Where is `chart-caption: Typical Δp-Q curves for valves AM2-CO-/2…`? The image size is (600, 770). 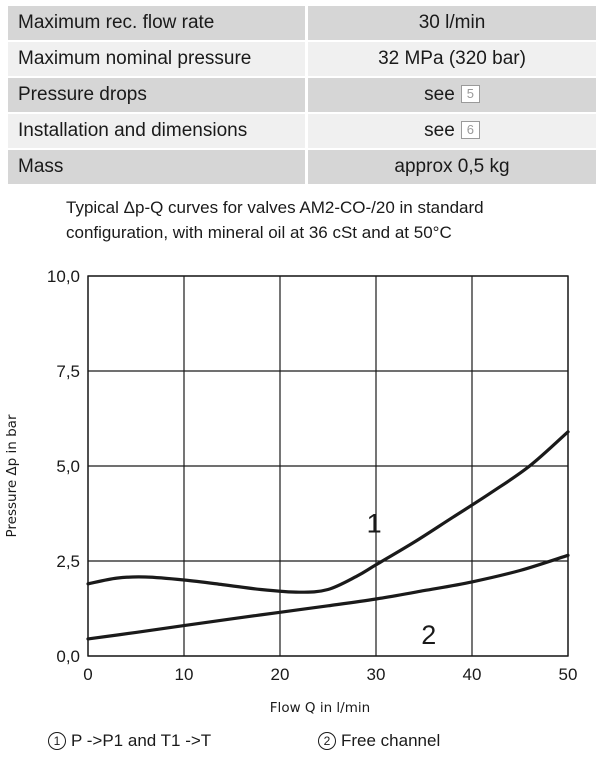 chart-caption: Typical Δp-Q curves for valves AM2-CO-/2… is located at coordinates (326, 220).